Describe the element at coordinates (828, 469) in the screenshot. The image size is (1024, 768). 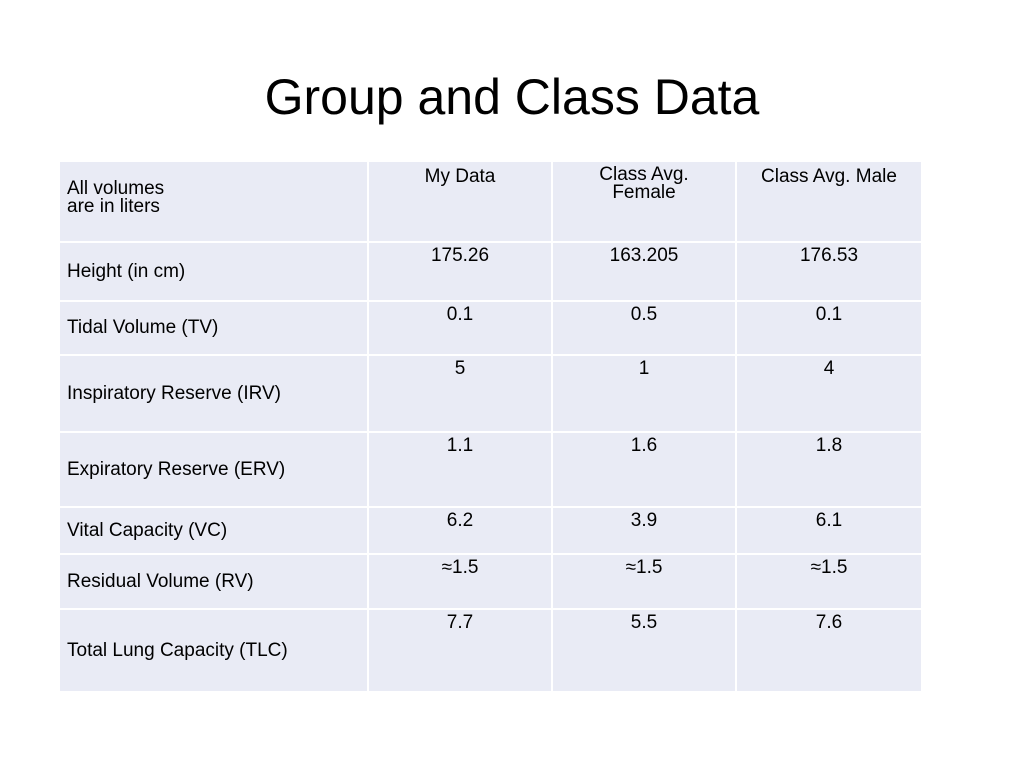
I see `table-cell: 1.8` at that location.